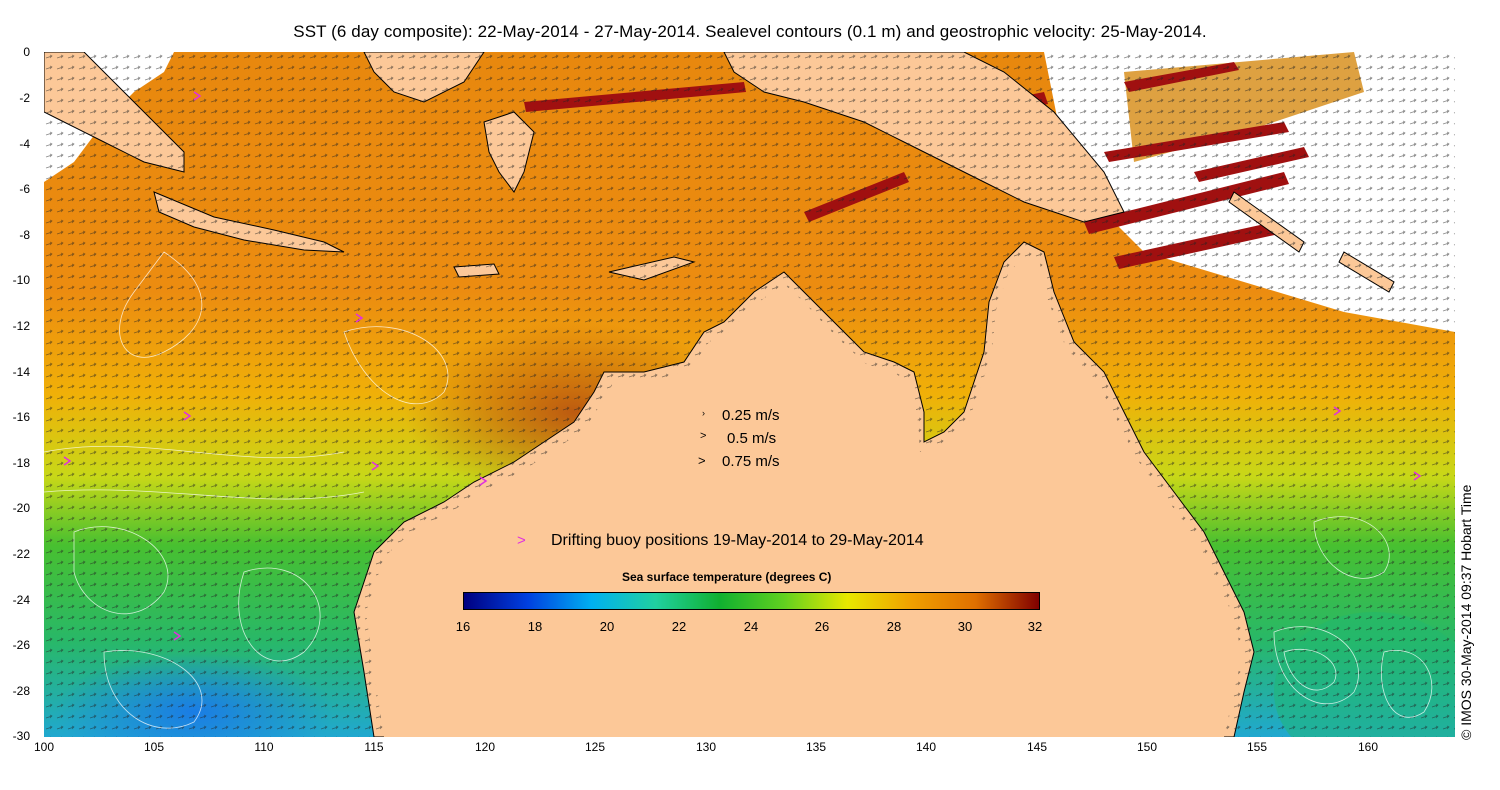  What do you see at coordinates (751, 601) in the screenshot?
I see `colorbar-gradient` at bounding box center [751, 601].